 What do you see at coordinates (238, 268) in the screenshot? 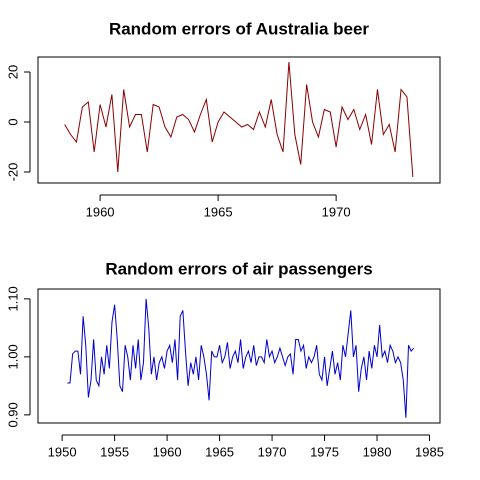
I see `chart-title: Random errors of air passengers` at bounding box center [238, 268].